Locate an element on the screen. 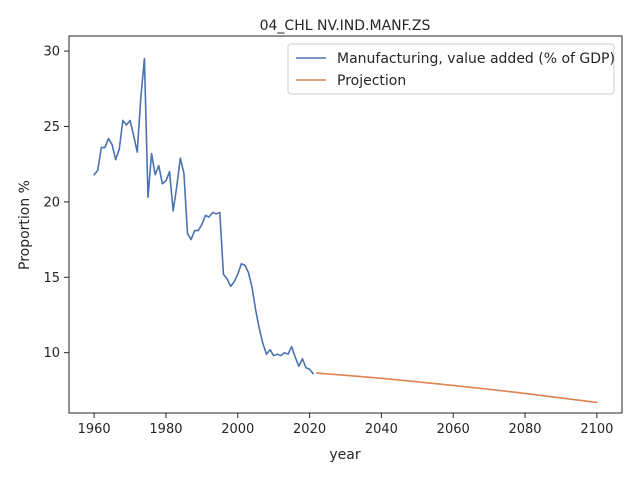 The image size is (640, 480). x-tick-label-1960: 1960 is located at coordinates (94, 429).